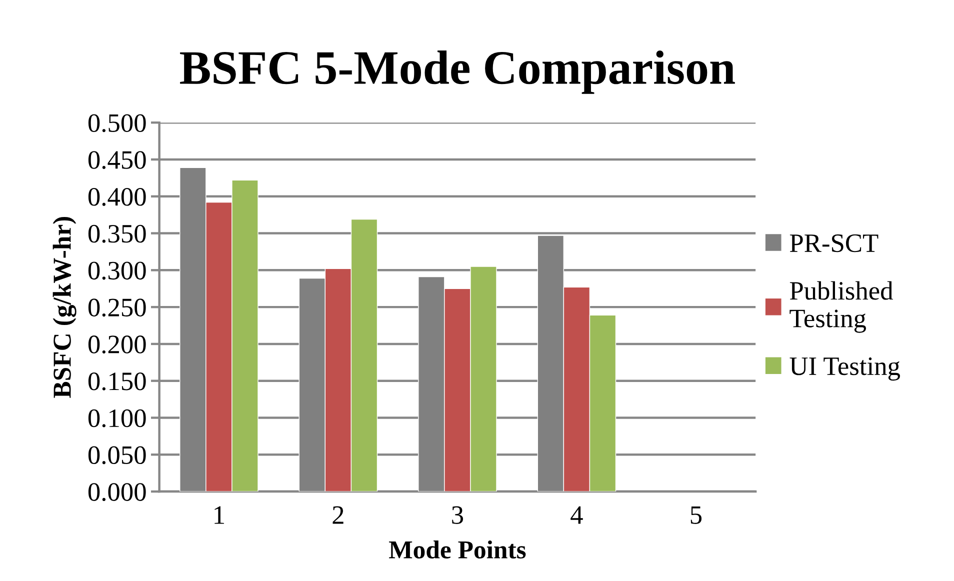 This screenshot has height=581, width=954. Describe the element at coordinates (841, 307) in the screenshot. I see `legend-label: Published Testing` at that location.